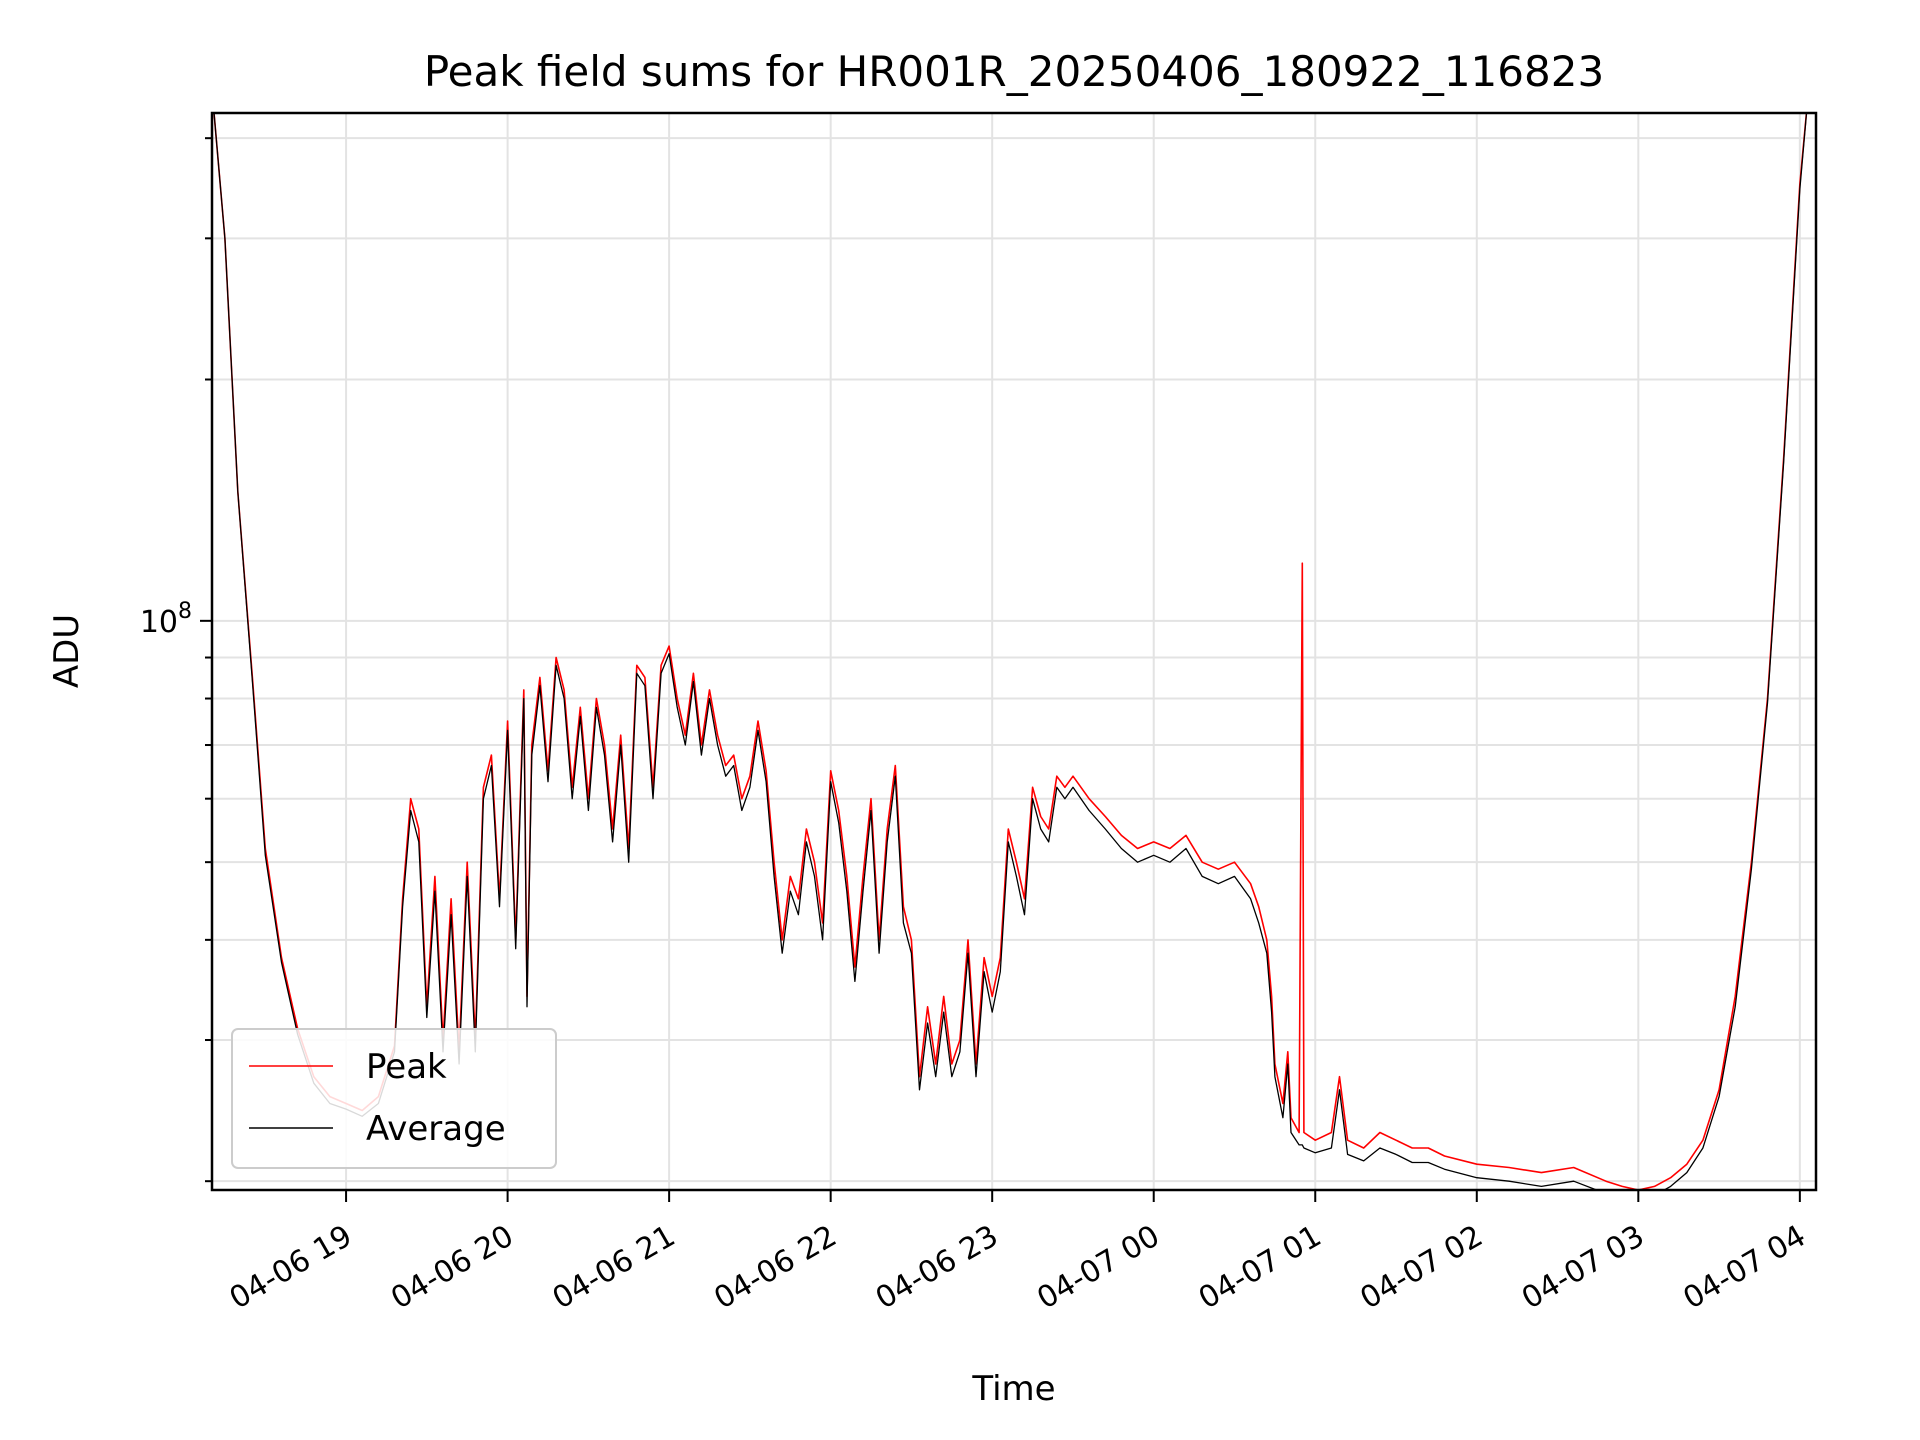 This screenshot has height=1440, width=1920. I want to click on x-tick-label: 04-06 22, so click(775, 1268).